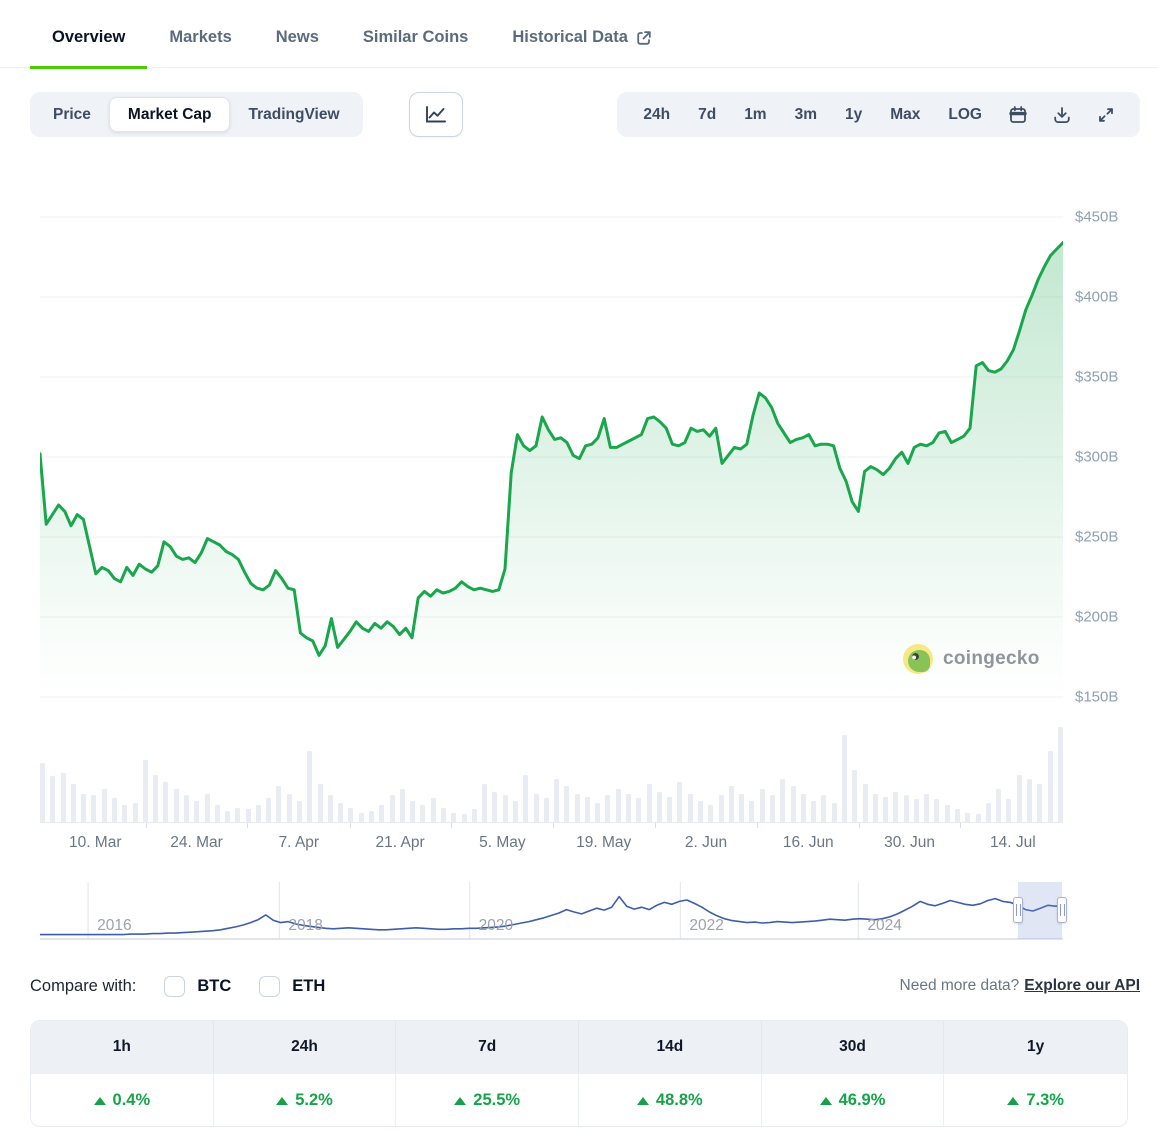 The width and height of the screenshot is (1158, 1130). Describe the element at coordinates (853, 114) in the screenshot. I see `range-button-1y: 1y` at that location.